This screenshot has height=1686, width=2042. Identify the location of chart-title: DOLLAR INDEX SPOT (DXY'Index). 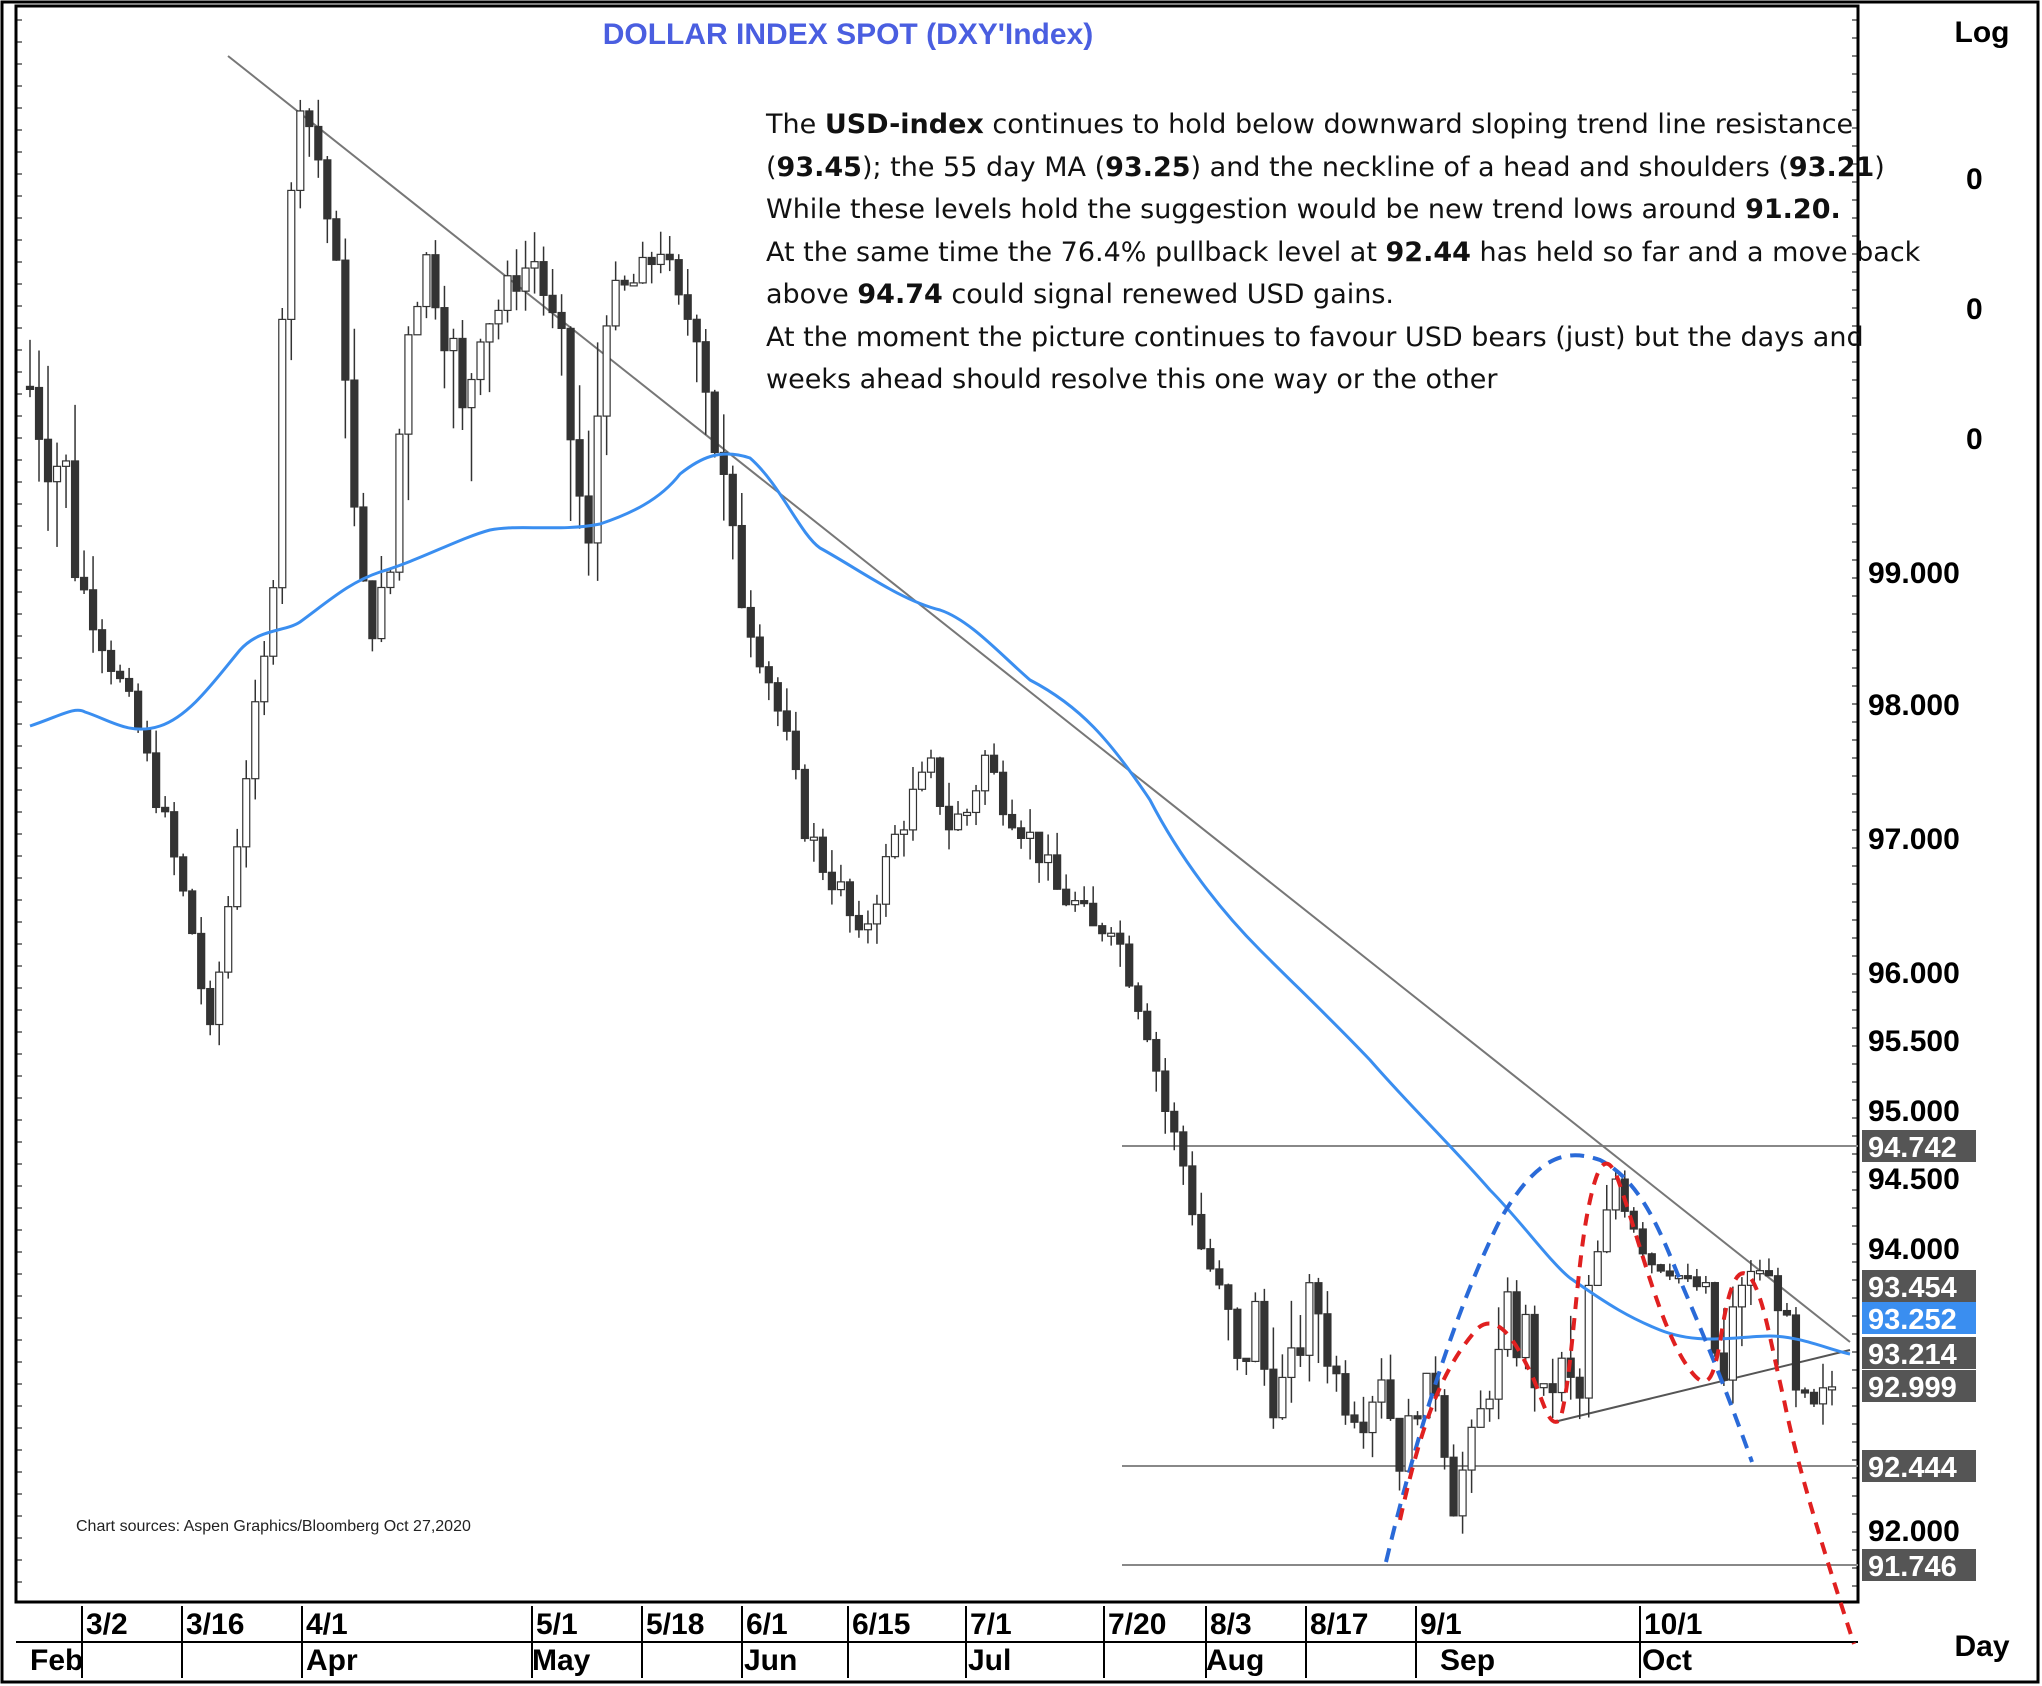
(848, 34).